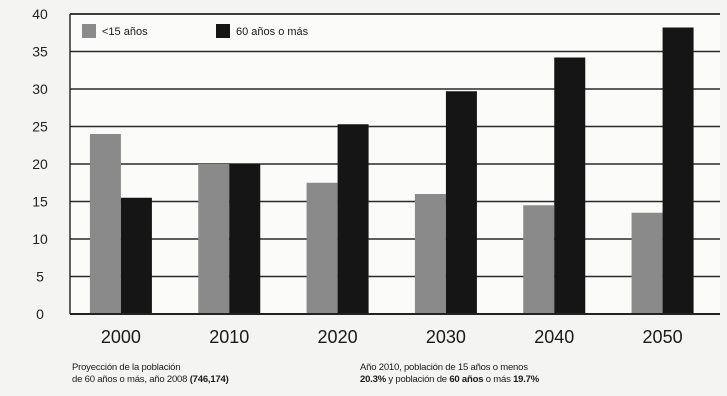  I want to click on bar-60-plus-2030, so click(461, 202).